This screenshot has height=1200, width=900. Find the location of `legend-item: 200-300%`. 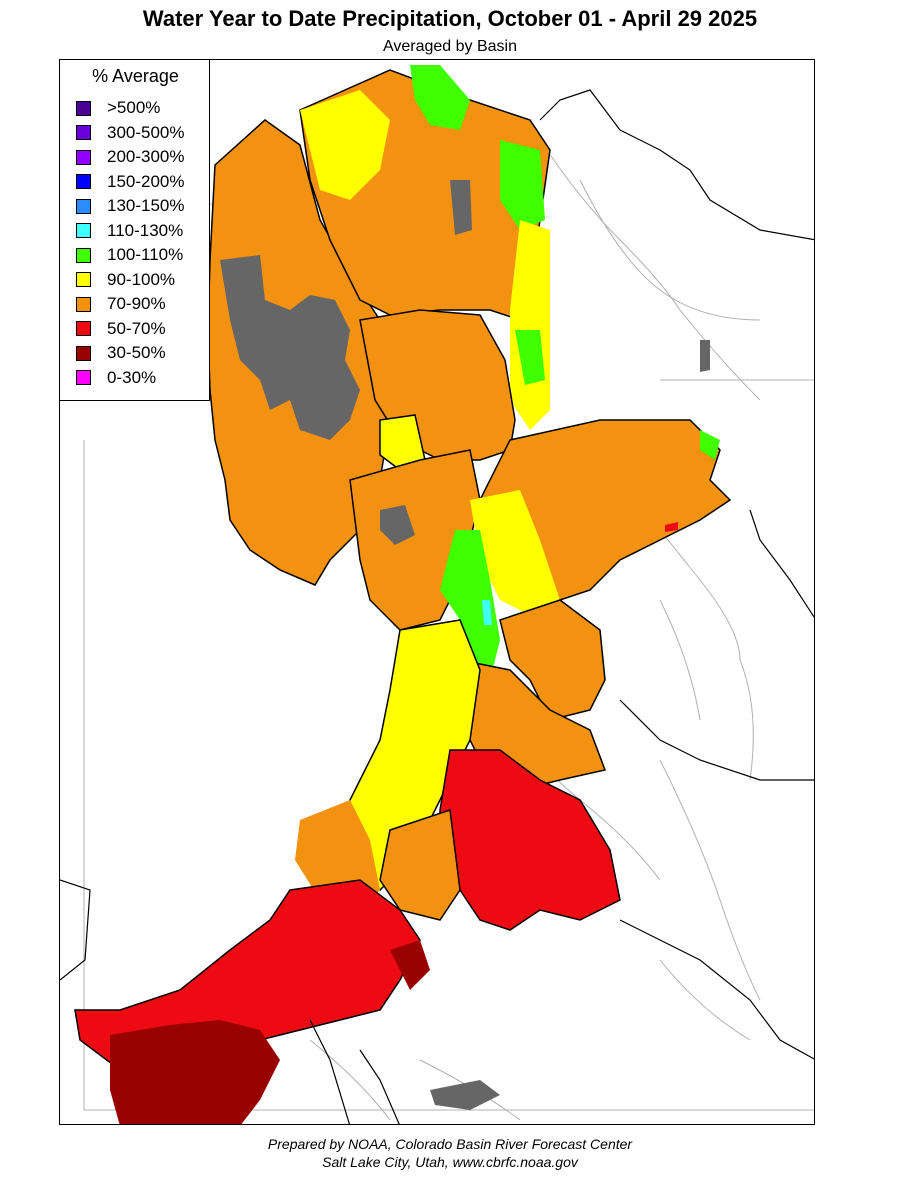

legend-item: 200-300% is located at coordinates (130, 157).